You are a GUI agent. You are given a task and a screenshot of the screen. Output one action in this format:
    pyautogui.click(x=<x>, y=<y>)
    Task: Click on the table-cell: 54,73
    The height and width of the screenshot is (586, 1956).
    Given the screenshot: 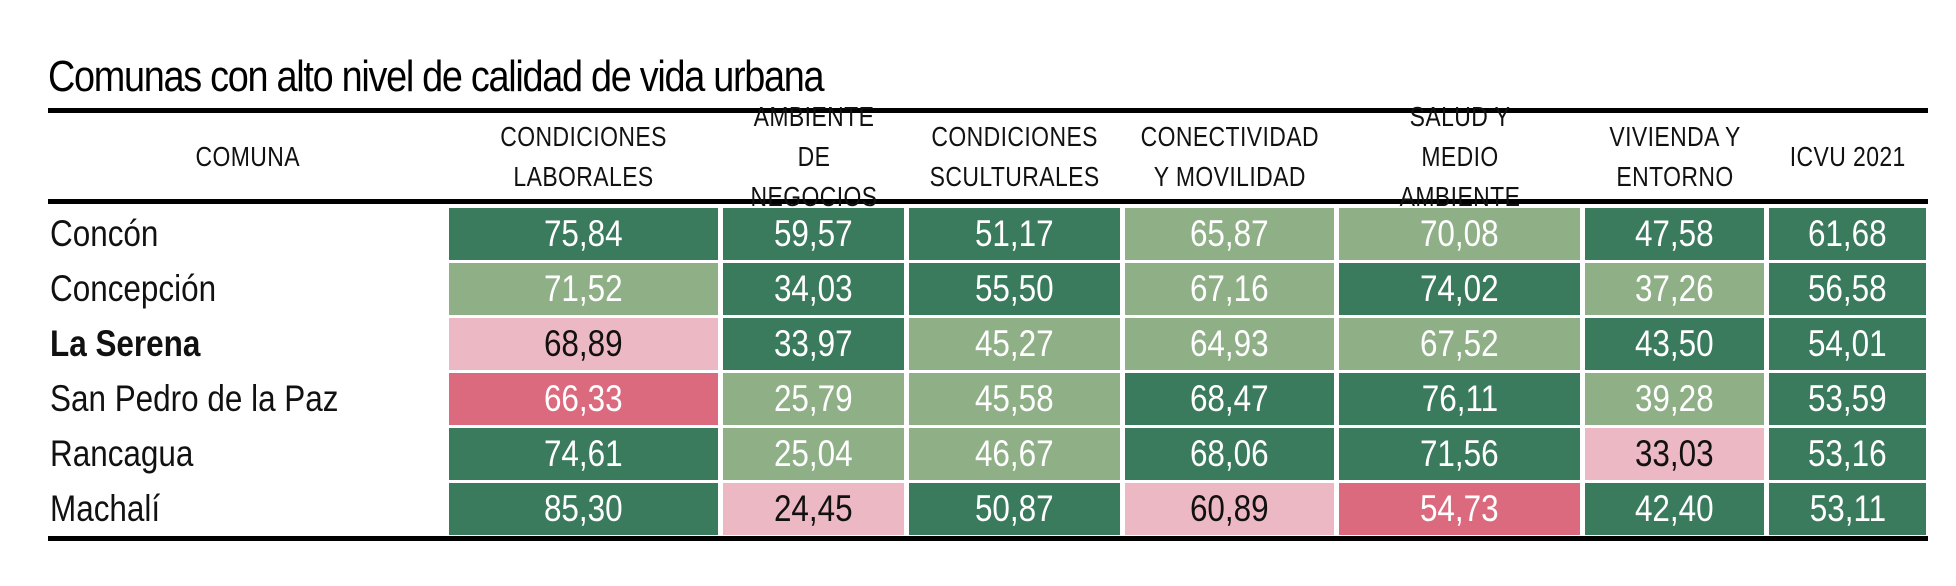 What is the action you would take?
    pyautogui.click(x=1459, y=509)
    